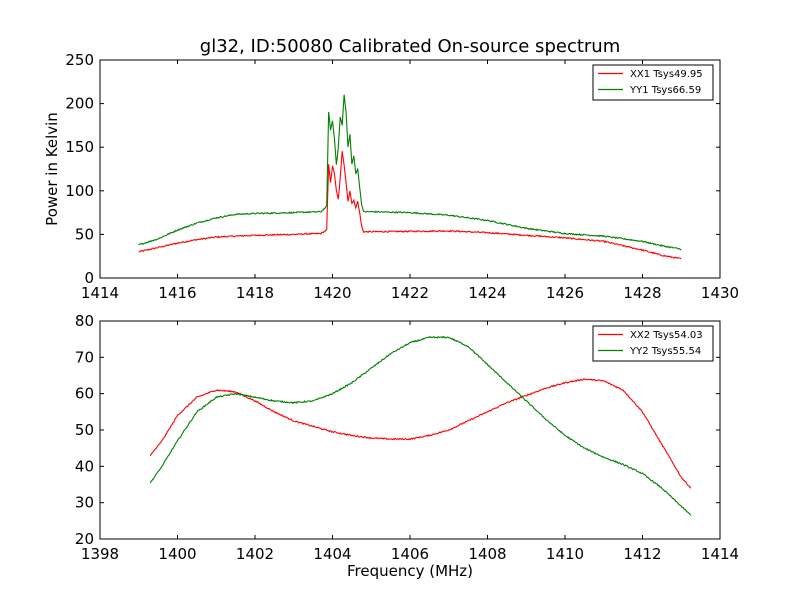 This screenshot has height=600, width=800. What do you see at coordinates (665, 351) in the screenshot?
I see `bottom-legend-label-1: YY2 Tsys55.54` at bounding box center [665, 351].